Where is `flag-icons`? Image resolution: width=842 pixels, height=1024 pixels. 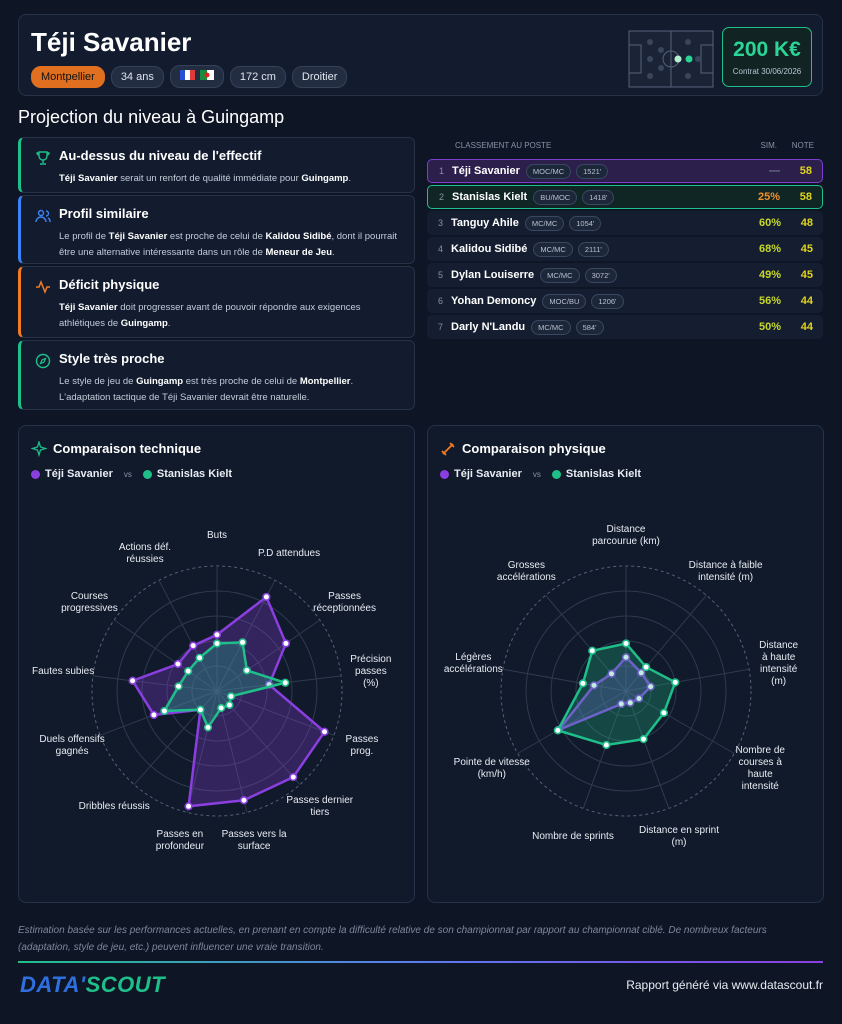
flag-icons is located at coordinates (196, 75).